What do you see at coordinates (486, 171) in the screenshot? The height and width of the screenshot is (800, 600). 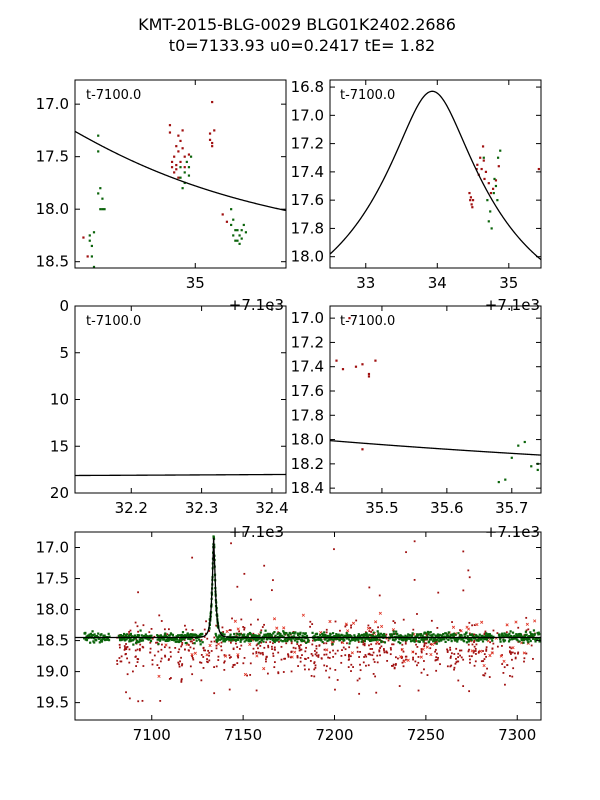 I see `panel2-red-point` at bounding box center [486, 171].